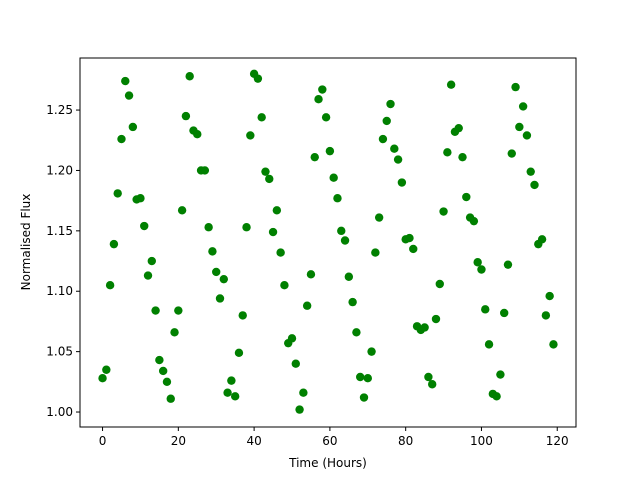  What do you see at coordinates (59, 291) in the screenshot?
I see `y-tick-label: 1.10` at bounding box center [59, 291].